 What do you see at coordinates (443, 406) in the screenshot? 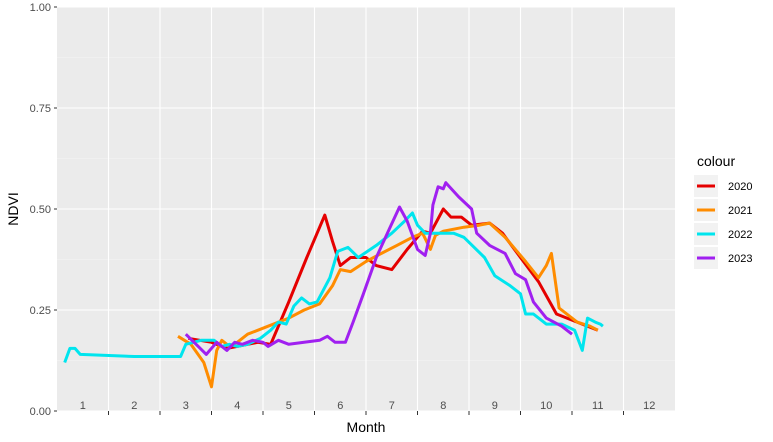
I see `x-tick-label: 8` at bounding box center [443, 406].